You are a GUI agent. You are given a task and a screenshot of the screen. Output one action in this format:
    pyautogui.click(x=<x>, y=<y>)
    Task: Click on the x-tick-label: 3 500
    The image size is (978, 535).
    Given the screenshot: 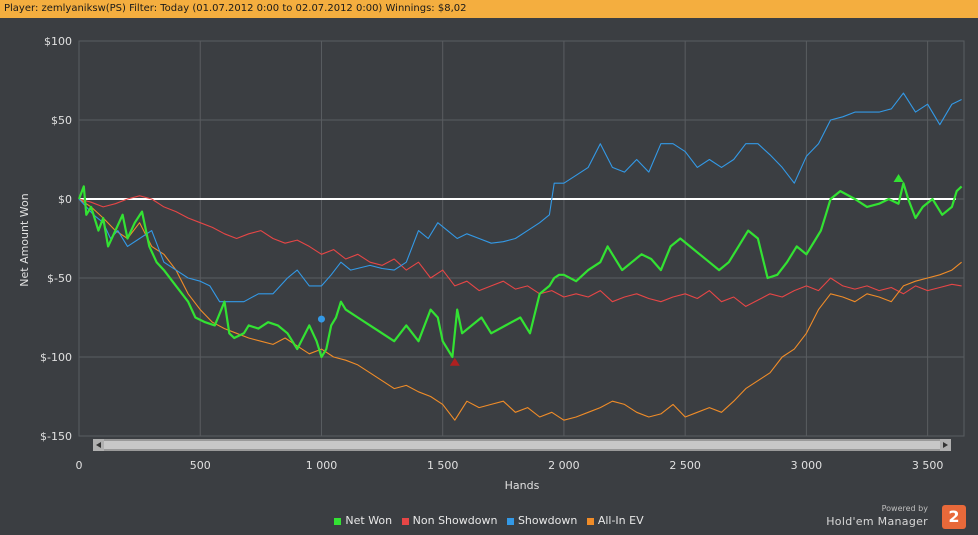 What is the action you would take?
    pyautogui.click(x=928, y=465)
    